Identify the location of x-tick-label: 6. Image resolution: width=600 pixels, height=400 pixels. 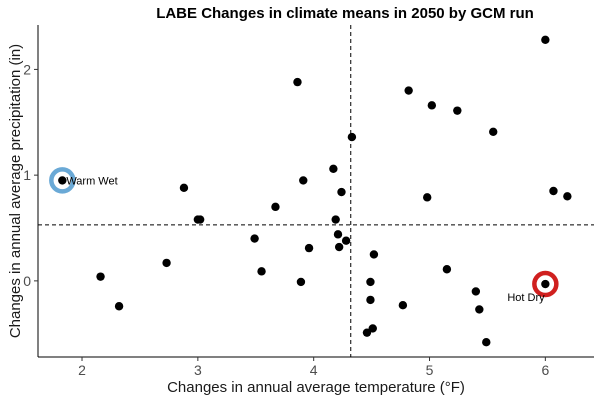
(545, 370).